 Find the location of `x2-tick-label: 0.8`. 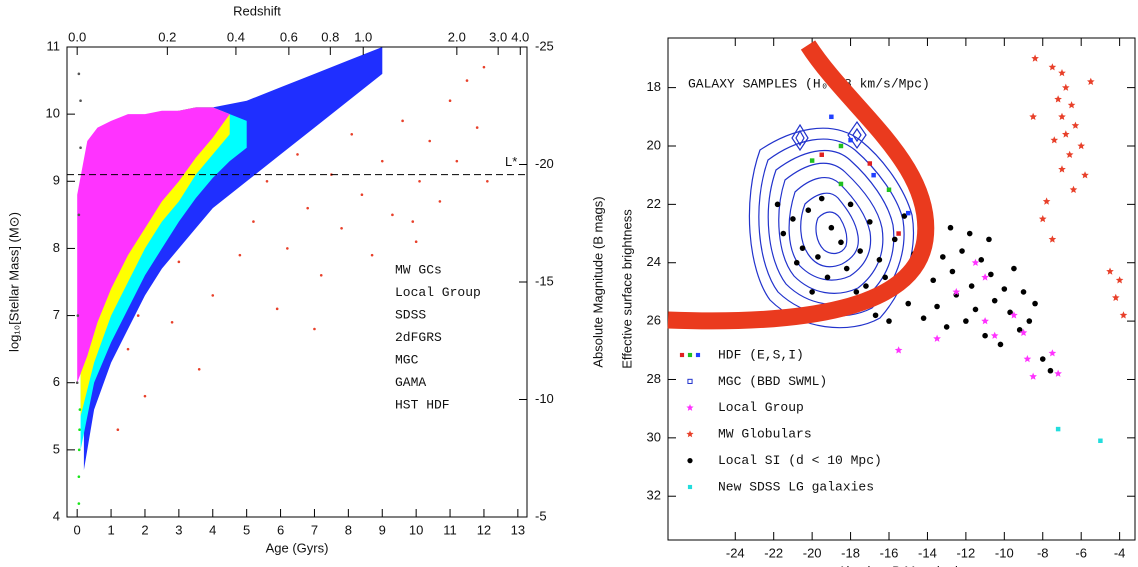

x2-tick-label: 0.8 is located at coordinates (330, 36).